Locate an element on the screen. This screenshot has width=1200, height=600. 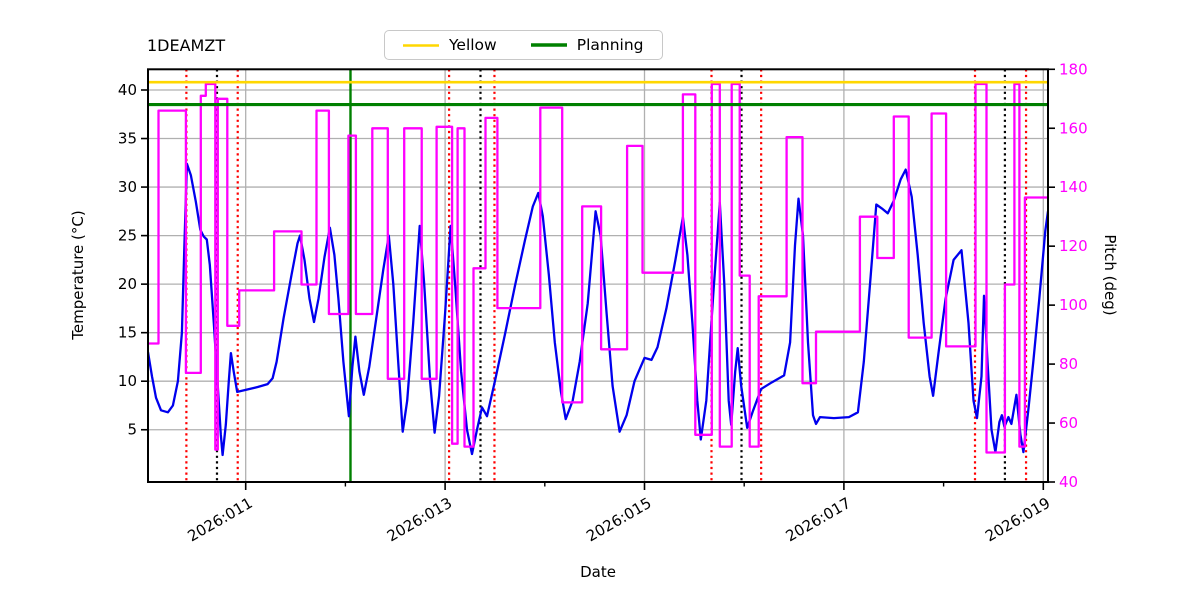
y-tick-label-right: 100 is located at coordinates (1073, 305).